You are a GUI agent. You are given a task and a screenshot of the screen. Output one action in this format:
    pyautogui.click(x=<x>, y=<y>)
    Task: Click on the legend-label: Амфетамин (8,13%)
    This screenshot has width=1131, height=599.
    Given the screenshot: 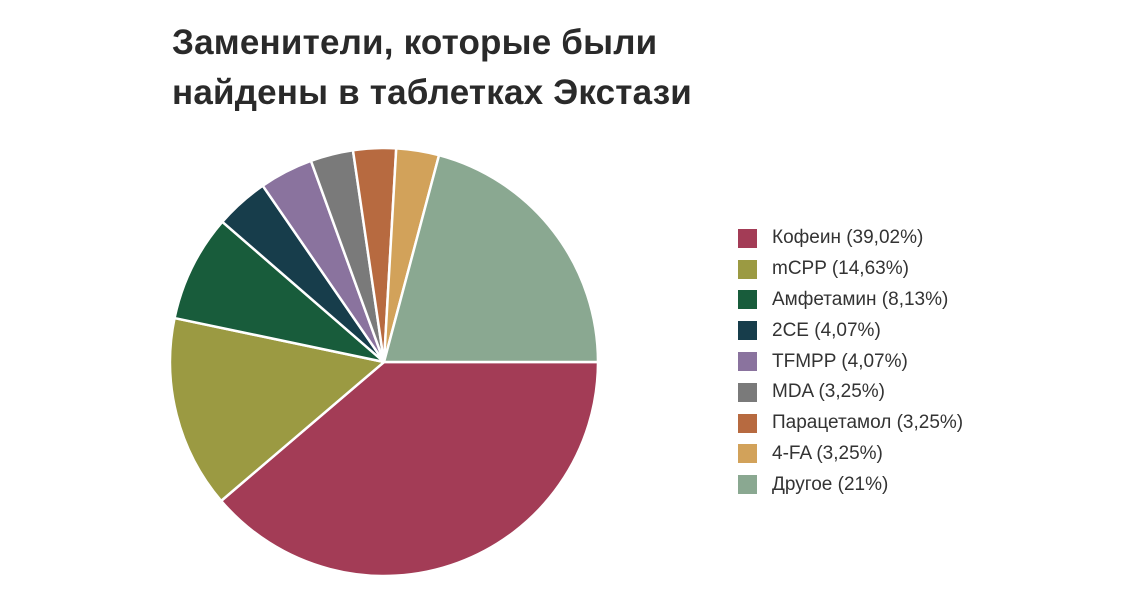 What is the action you would take?
    pyautogui.click(x=860, y=299)
    